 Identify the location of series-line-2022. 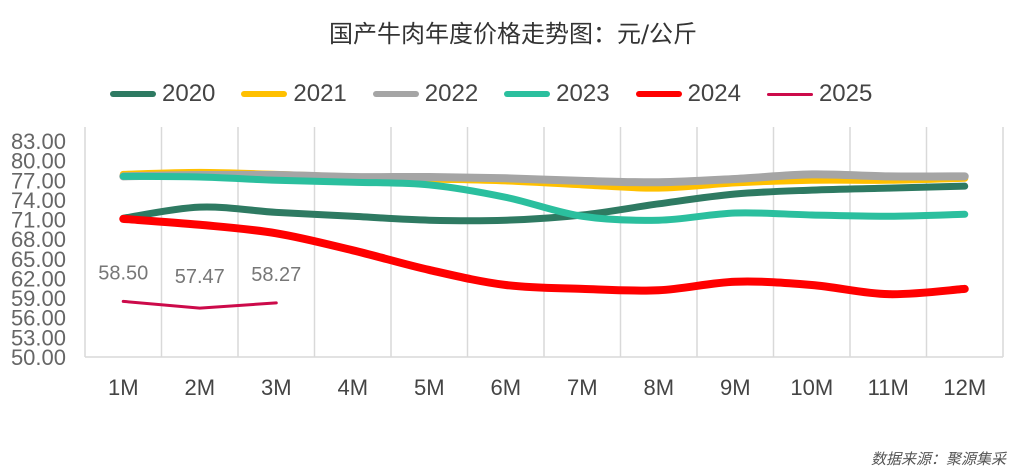
(544, 178).